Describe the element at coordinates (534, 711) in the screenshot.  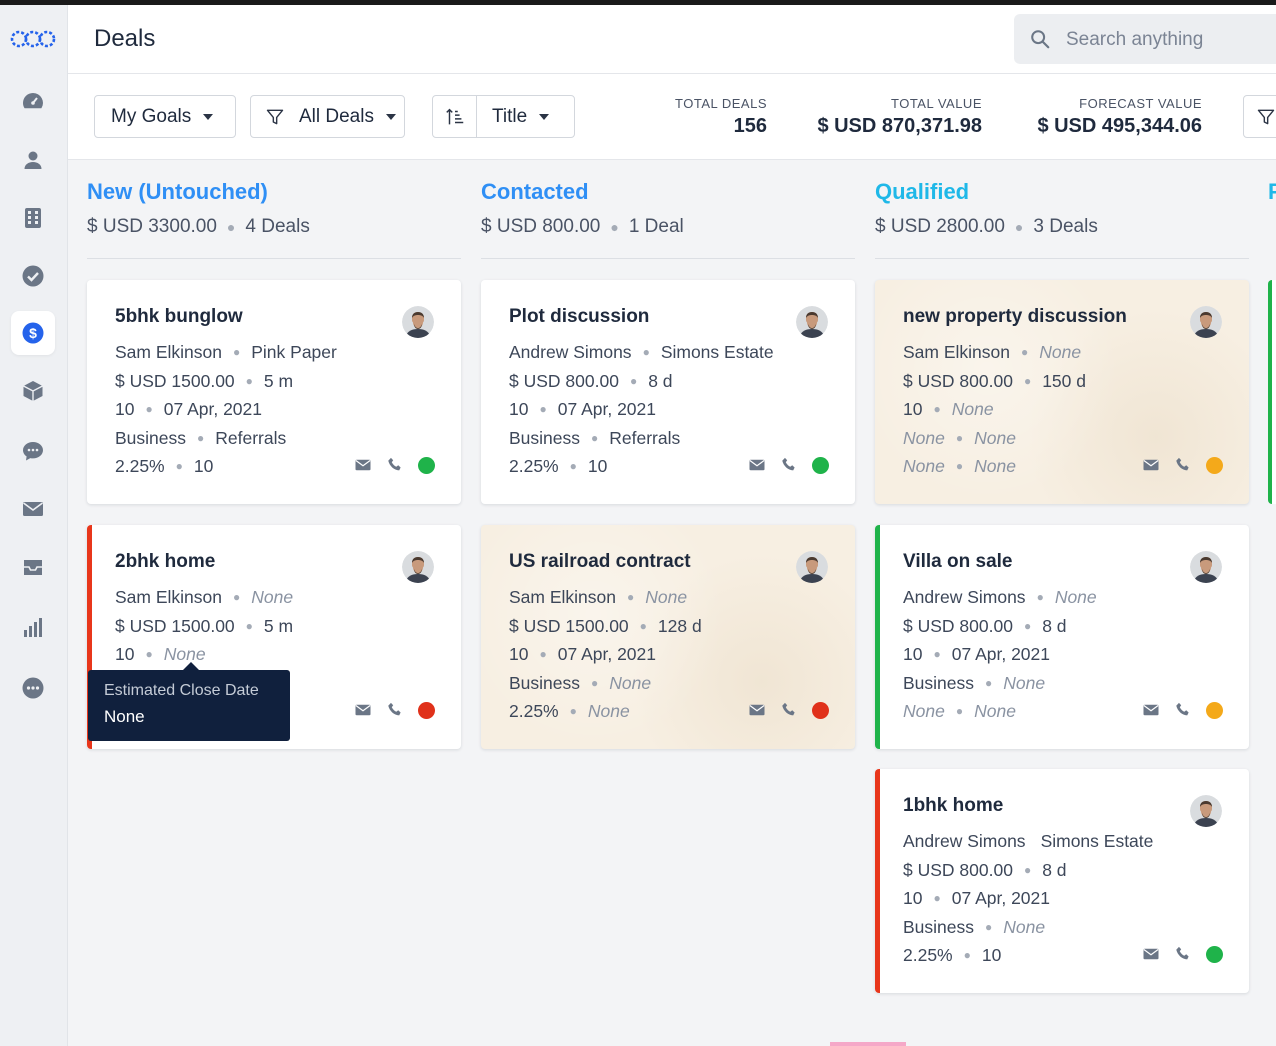
I see `deal-field: 2.25%` at that location.